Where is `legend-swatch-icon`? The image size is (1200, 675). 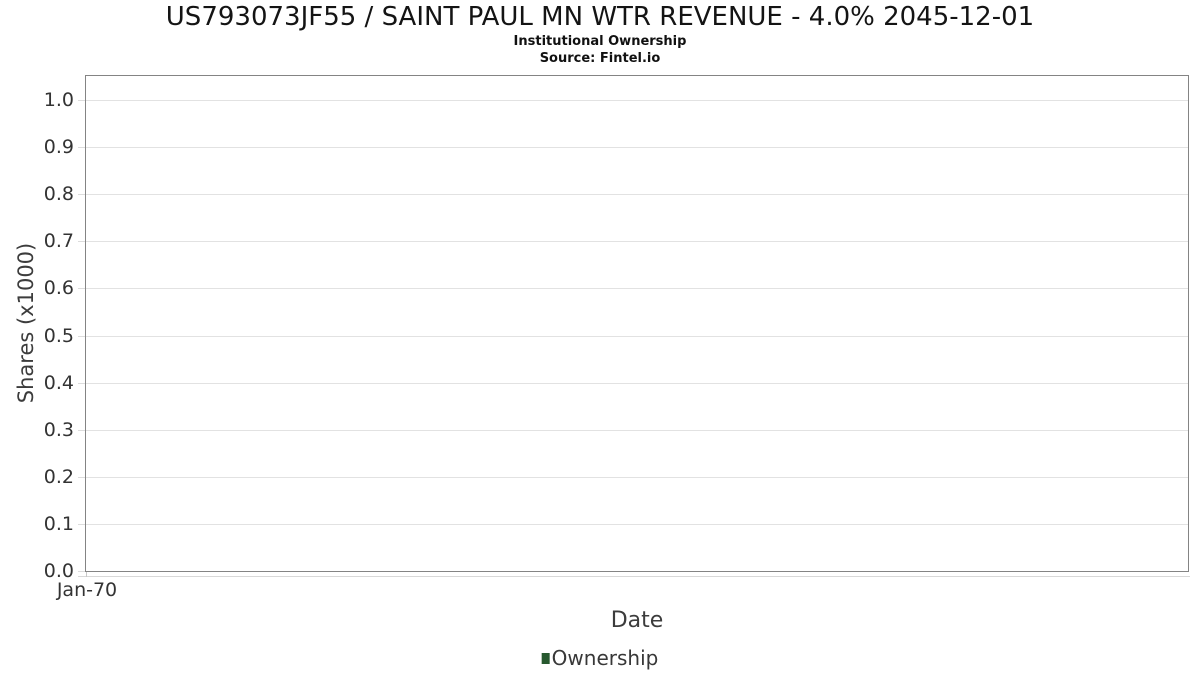
legend-swatch-icon is located at coordinates (545, 658).